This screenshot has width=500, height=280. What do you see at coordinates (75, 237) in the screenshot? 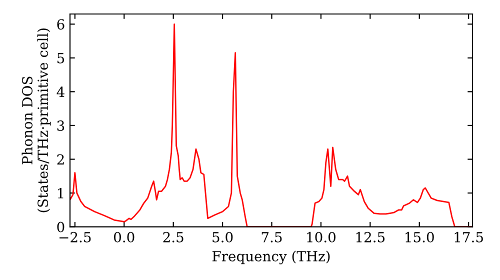
I see `x-tick-label: −2.5` at bounding box center [75, 237].